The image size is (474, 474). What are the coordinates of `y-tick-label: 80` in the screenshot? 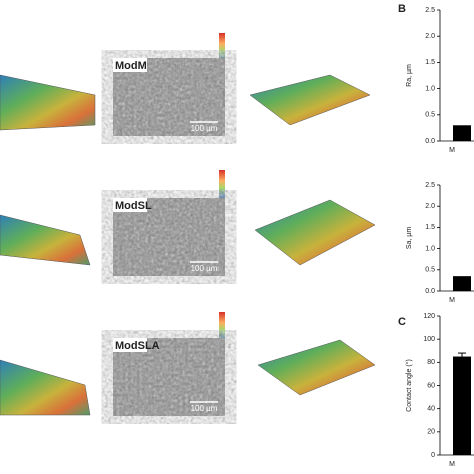 It's located at (431, 362).